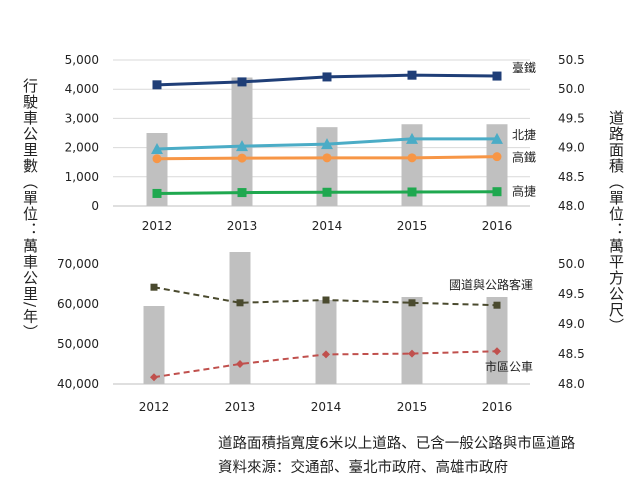  I want to click on series-label: 高鐵, so click(524, 157).